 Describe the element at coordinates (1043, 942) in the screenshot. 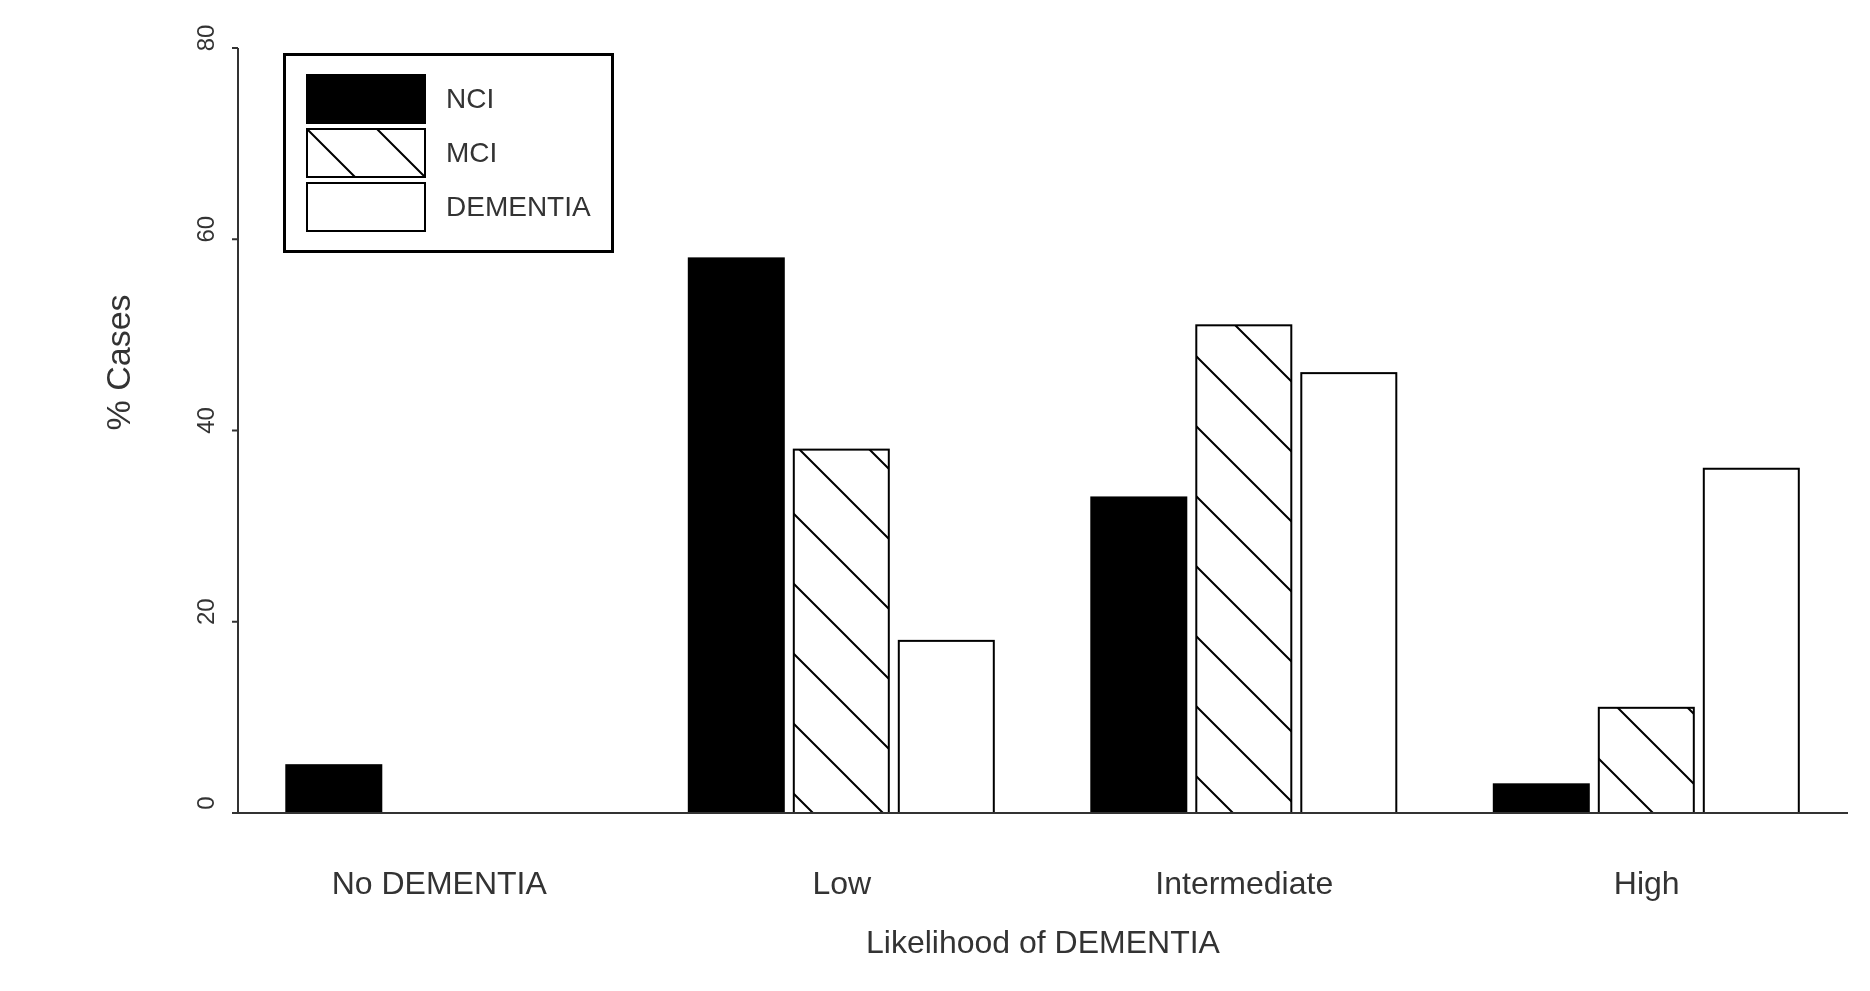

I see `x-axis-title: Likelihood of DEMENTIA` at that location.